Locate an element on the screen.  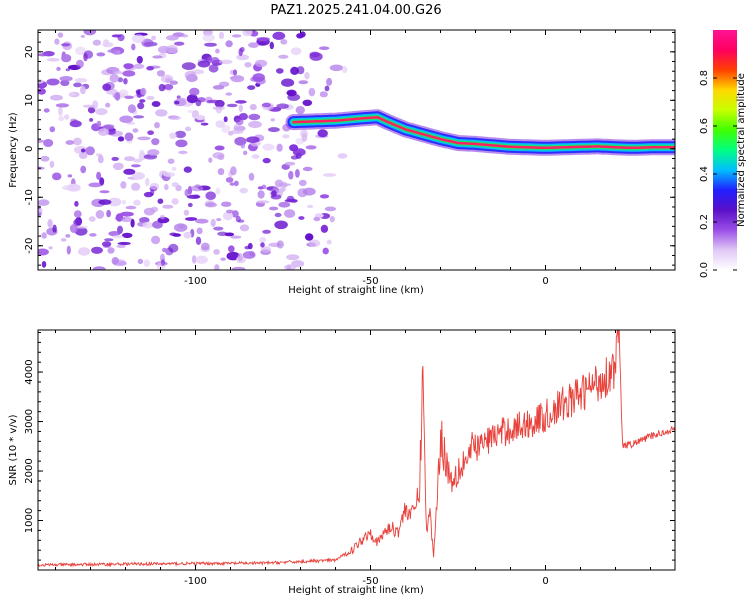
snr-y-label: SNR (10 * v/v) is located at coordinates (13, 449).